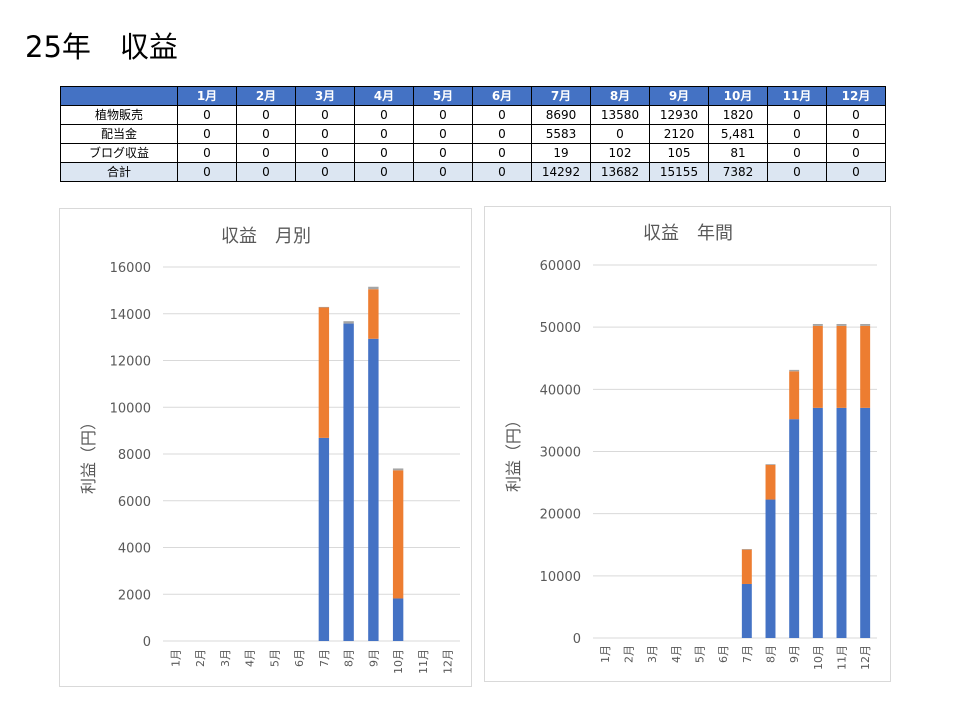  What do you see at coordinates (119, 134) in the screenshot?
I see `row-label: 配当金` at bounding box center [119, 134].